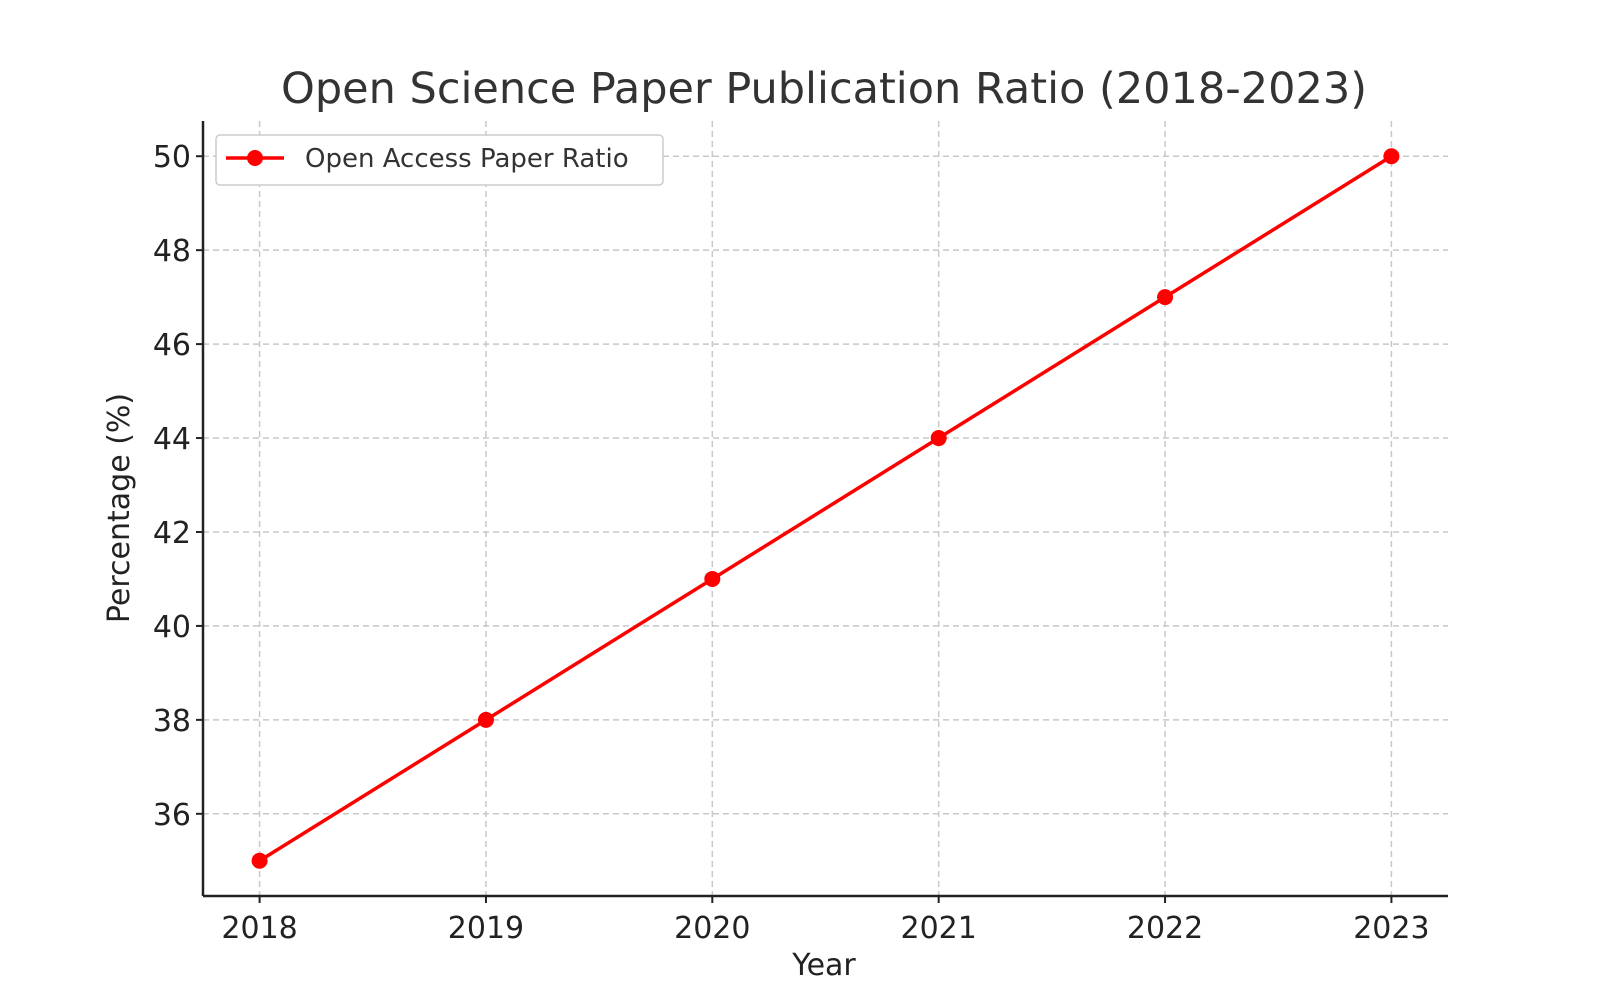 This screenshot has height=1000, width=1600. I want to click on legend: Open Access Paper Ratio, so click(439, 160).